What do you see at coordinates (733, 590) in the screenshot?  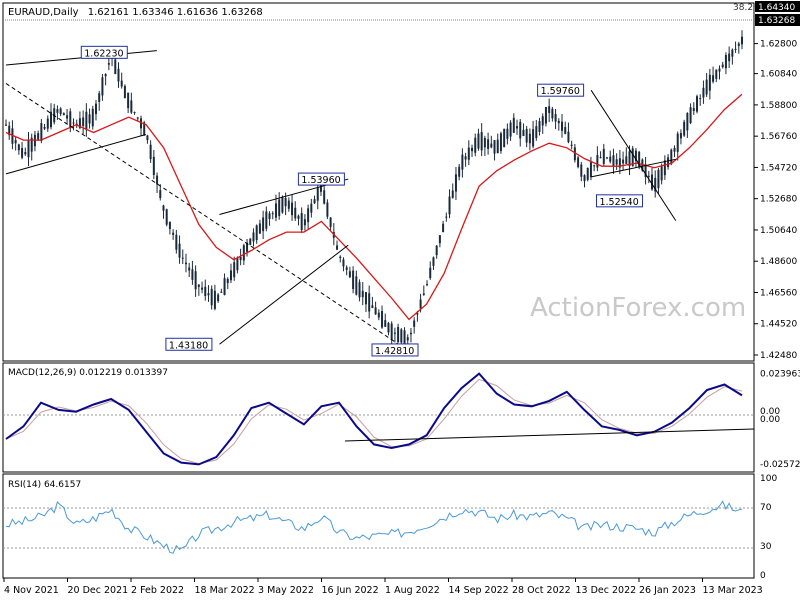 I see `x-tick-label: 13 Mar 2023` at bounding box center [733, 590].